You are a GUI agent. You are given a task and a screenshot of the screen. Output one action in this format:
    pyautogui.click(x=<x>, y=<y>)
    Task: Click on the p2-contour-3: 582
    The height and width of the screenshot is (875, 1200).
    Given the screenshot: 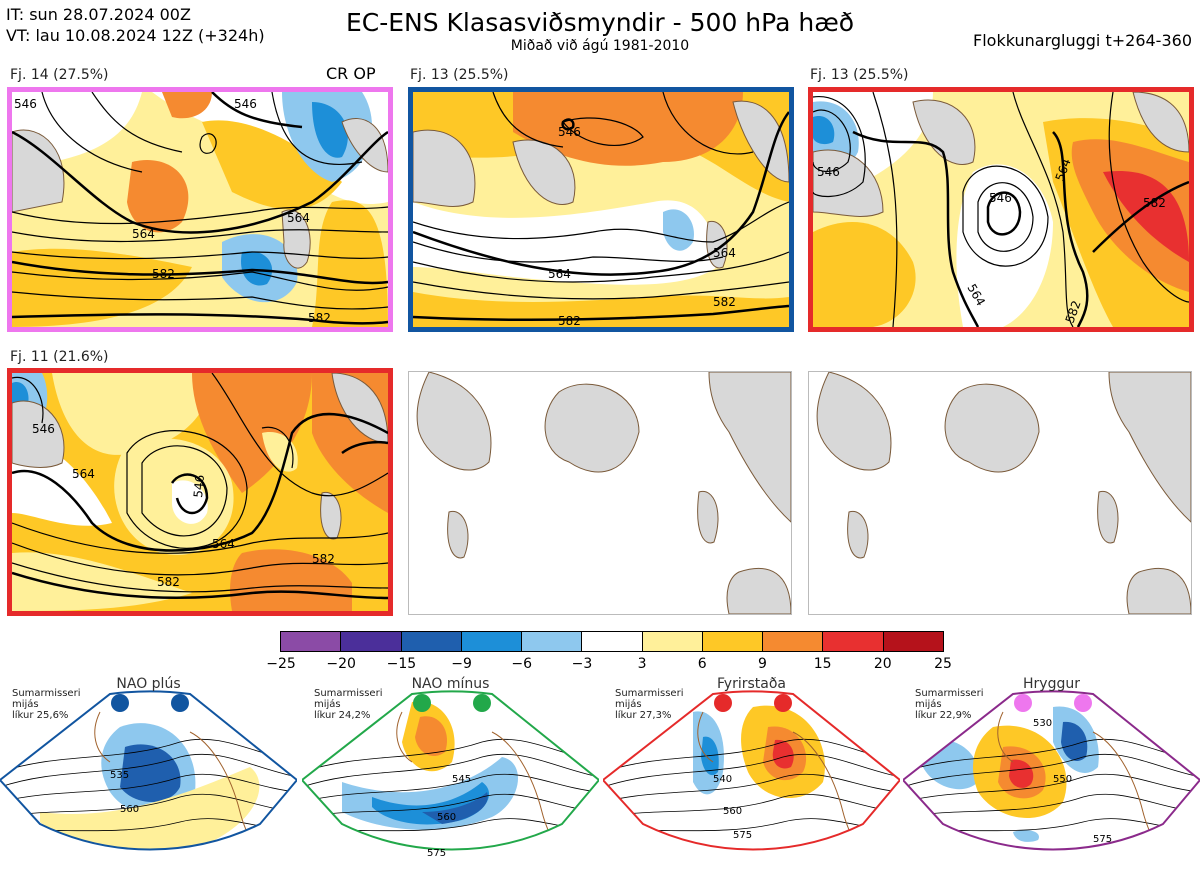 What is the action you would take?
    pyautogui.click(x=569, y=320)
    